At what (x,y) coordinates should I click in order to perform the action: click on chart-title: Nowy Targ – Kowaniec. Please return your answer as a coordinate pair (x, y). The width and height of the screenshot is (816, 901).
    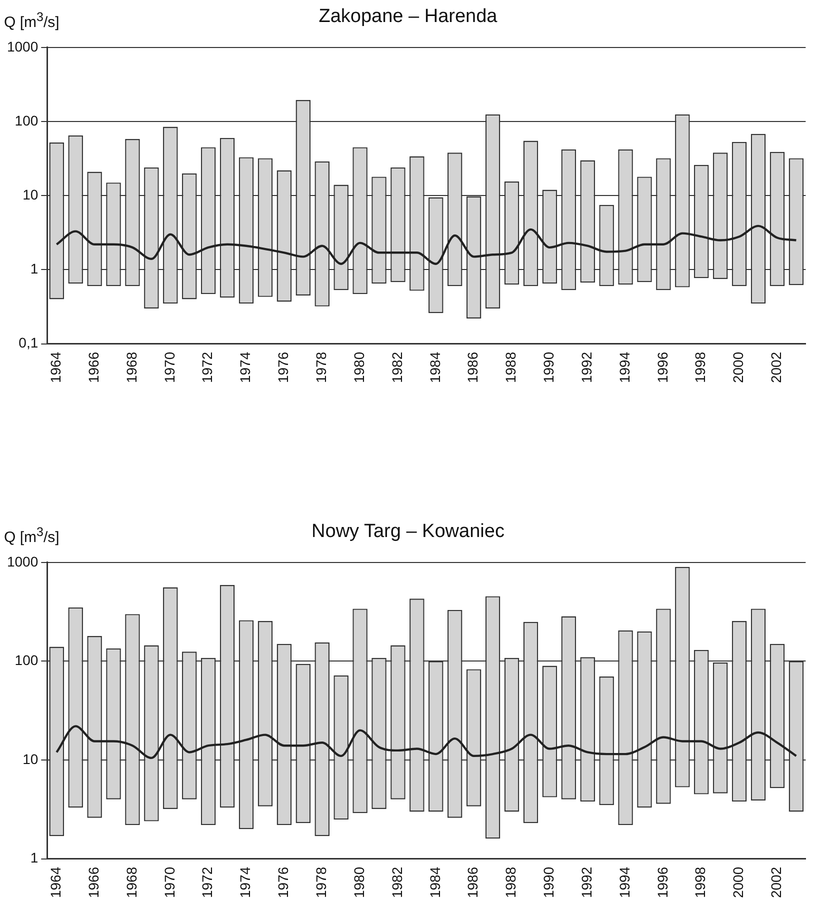
    Looking at the image, I should click on (408, 531).